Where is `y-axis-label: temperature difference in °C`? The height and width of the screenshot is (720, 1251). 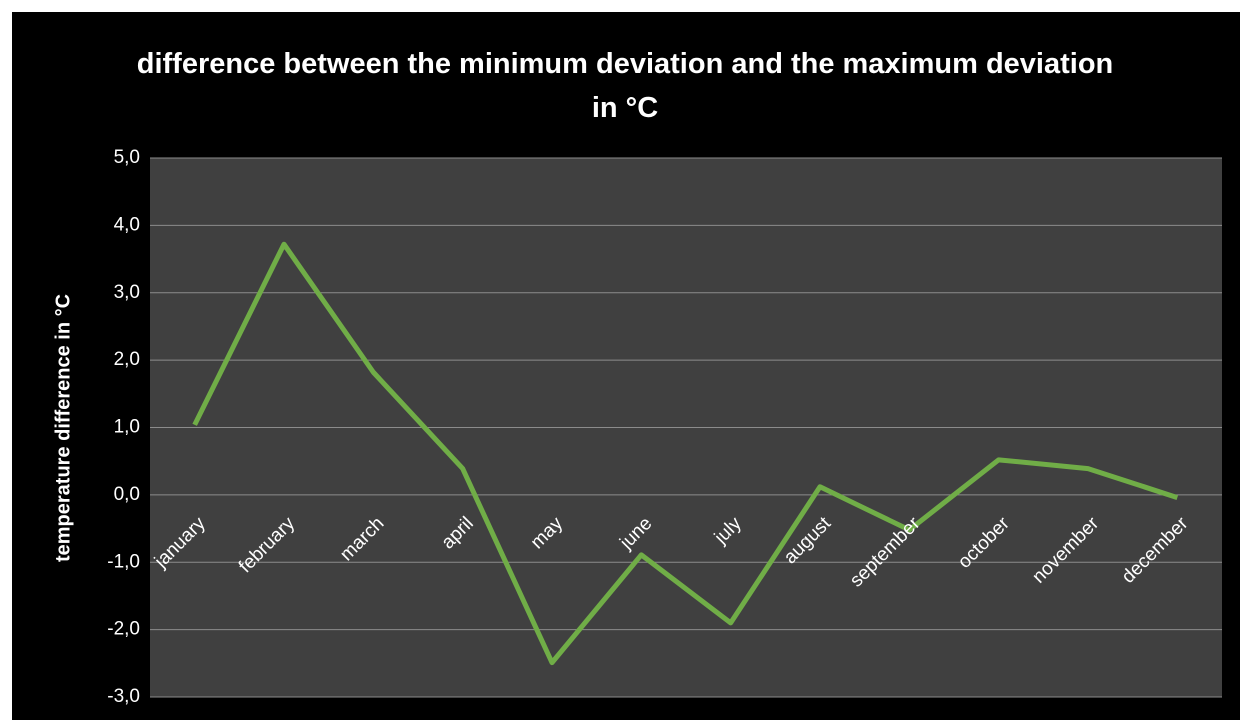
y-axis-label: temperature difference in °C is located at coordinates (63, 428).